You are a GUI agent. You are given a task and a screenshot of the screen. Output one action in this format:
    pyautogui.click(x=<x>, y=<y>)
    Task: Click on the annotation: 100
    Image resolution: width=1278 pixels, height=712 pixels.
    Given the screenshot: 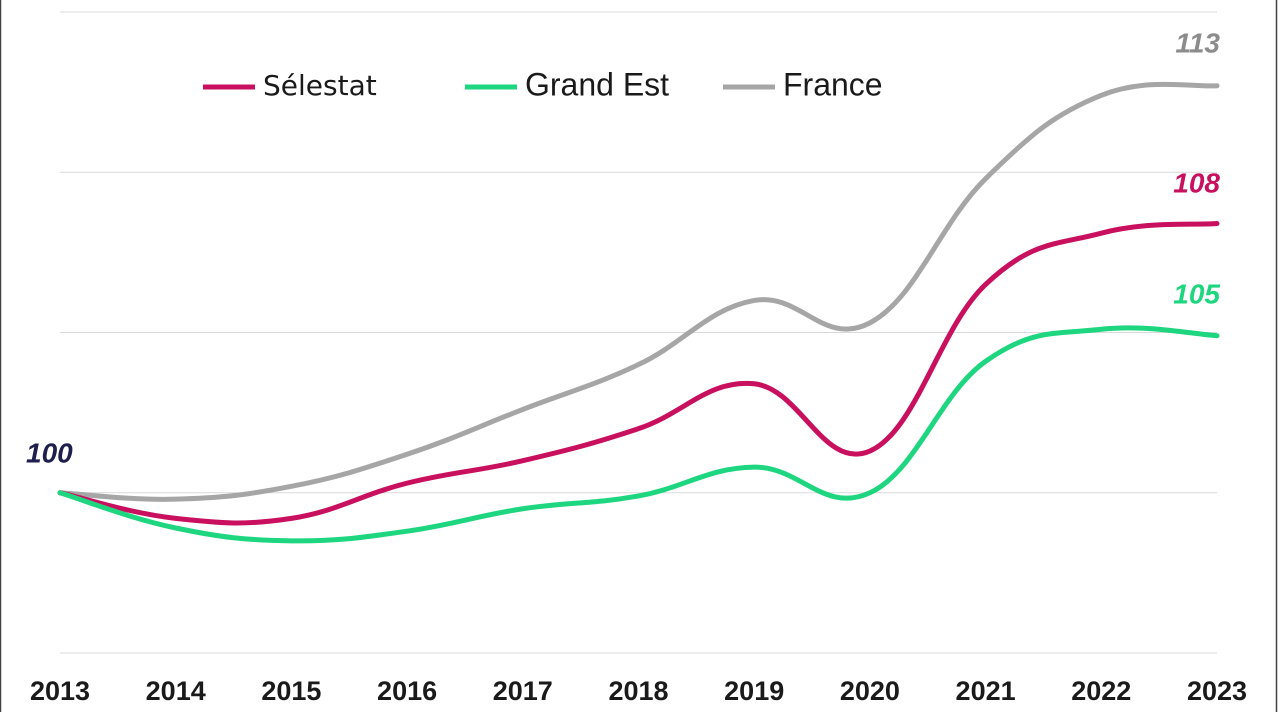 What is the action you would take?
    pyautogui.click(x=49, y=452)
    